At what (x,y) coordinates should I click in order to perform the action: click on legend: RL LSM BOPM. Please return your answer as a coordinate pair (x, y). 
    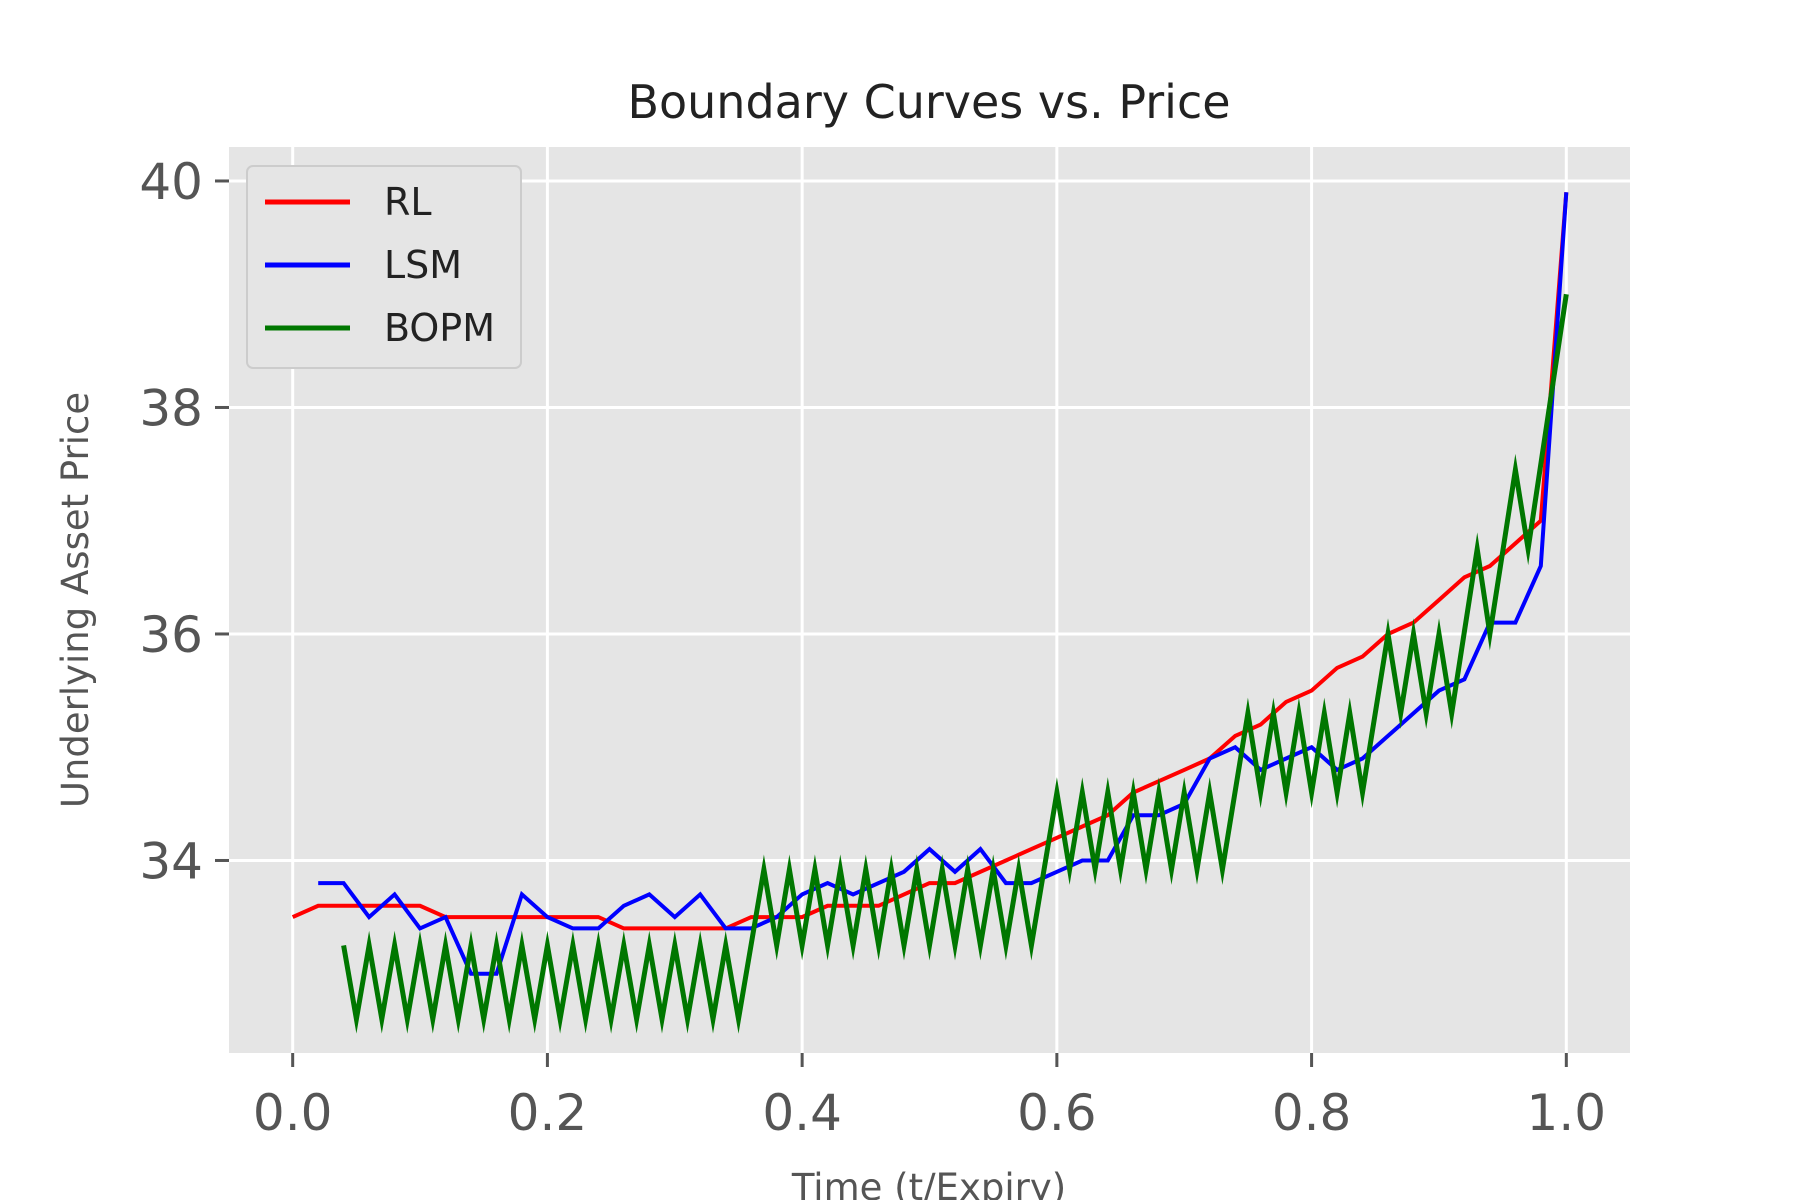
    Looking at the image, I should click on (384, 267).